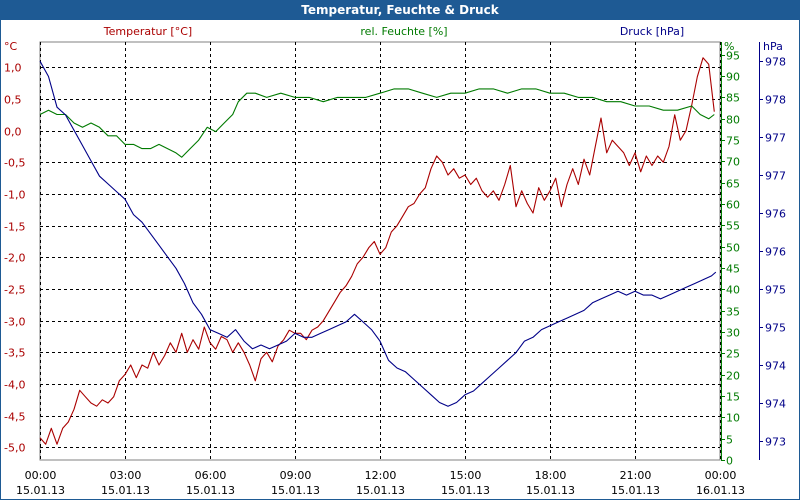  Describe the element at coordinates (13, 132) in the screenshot. I see `temperature-tick-label: 0,0` at that location.